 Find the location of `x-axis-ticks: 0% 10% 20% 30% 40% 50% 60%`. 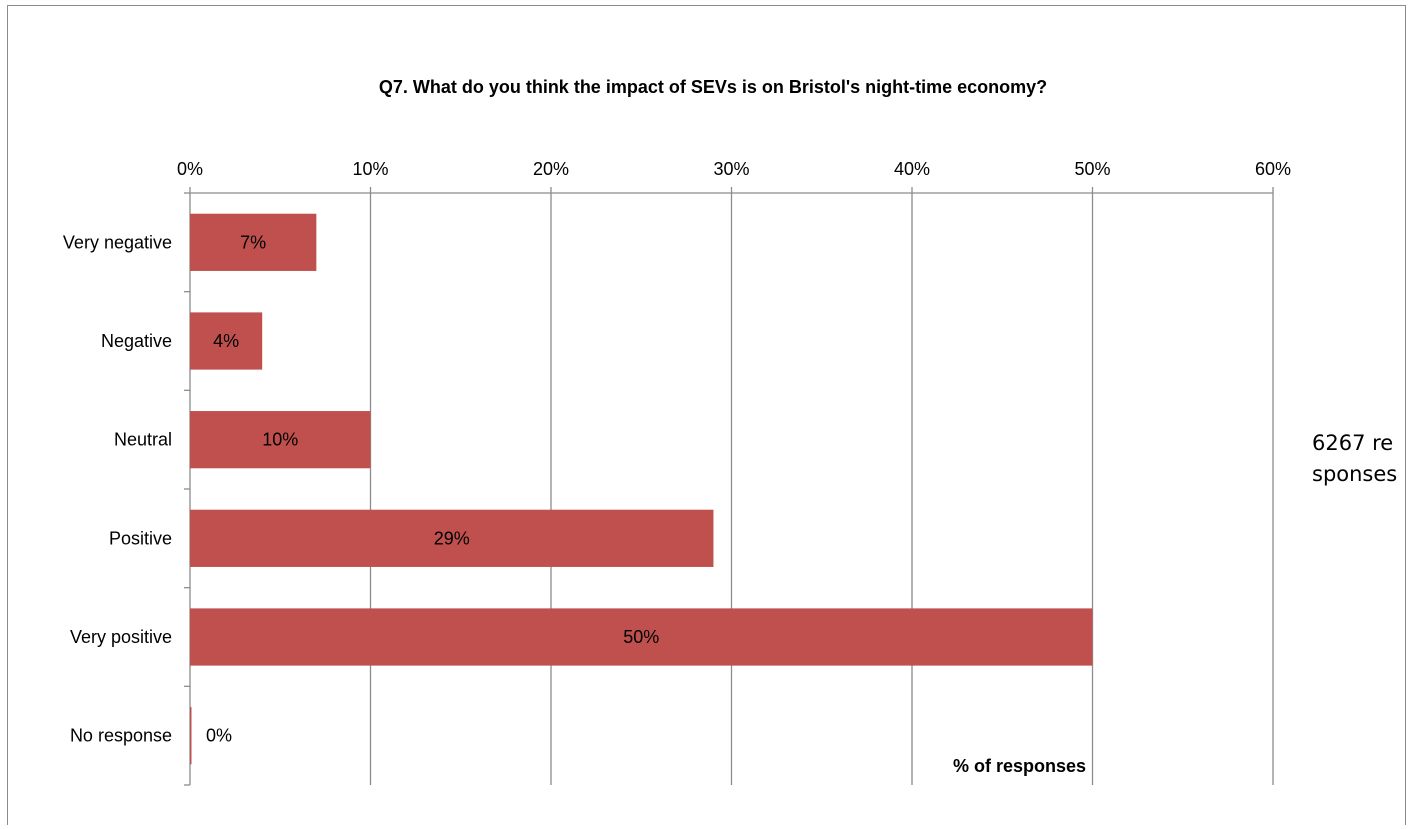

x-axis-ticks: 0% 10% 20% 30% 40% 50% 60% is located at coordinates (734, 176).